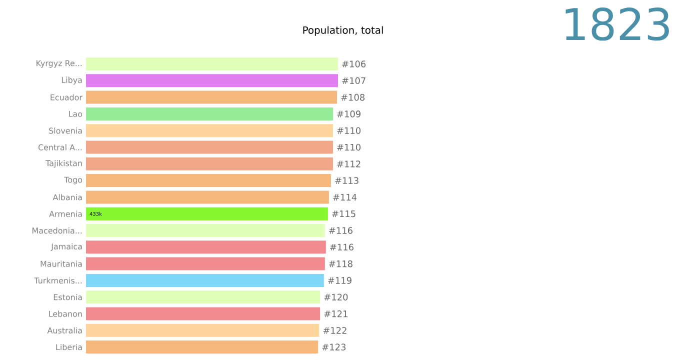 The height and width of the screenshot is (360, 683). I want to click on annotation: #112, so click(348, 164).